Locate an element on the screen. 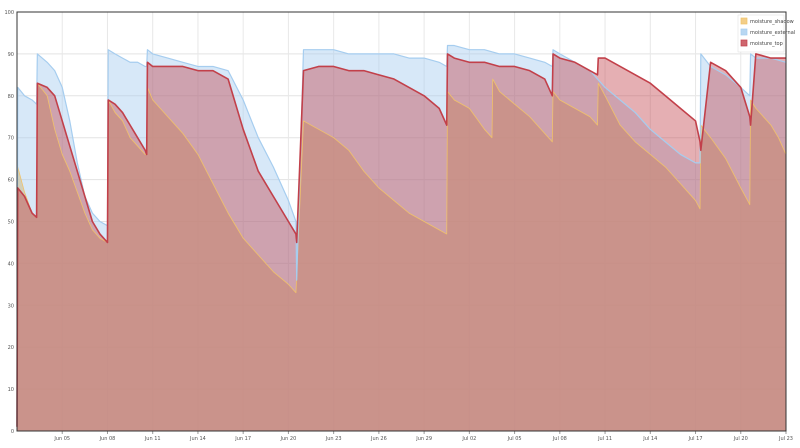 This screenshot has width=800, height=448. x-tick-label: Jun 08 is located at coordinates (107, 439).